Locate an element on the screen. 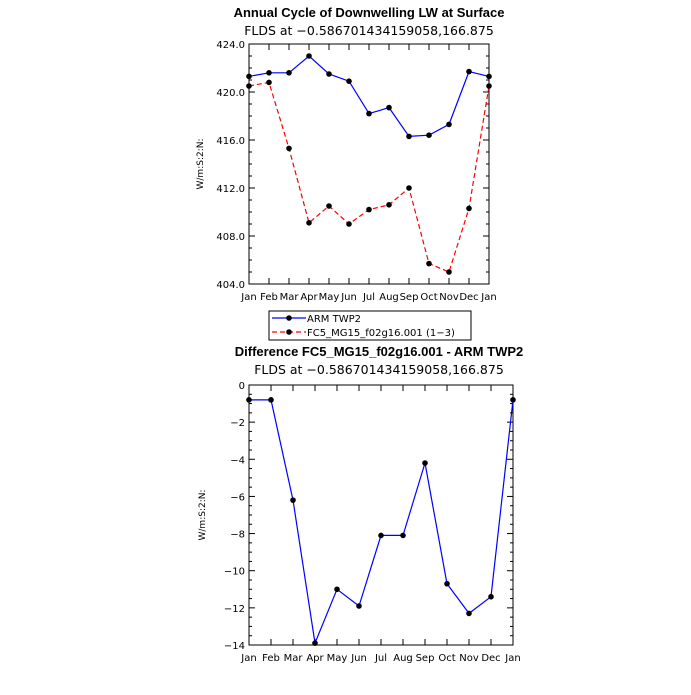 The image size is (691, 695). chart1-plot-frame is located at coordinates (369, 164).